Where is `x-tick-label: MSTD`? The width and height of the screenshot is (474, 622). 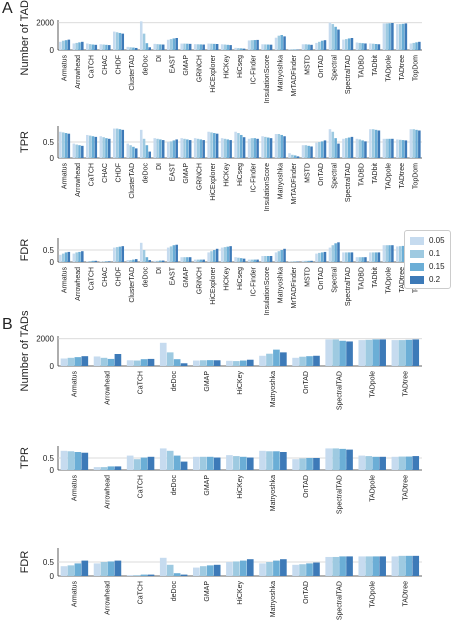
x-tick-label: MSTD is located at coordinates (307, 173).